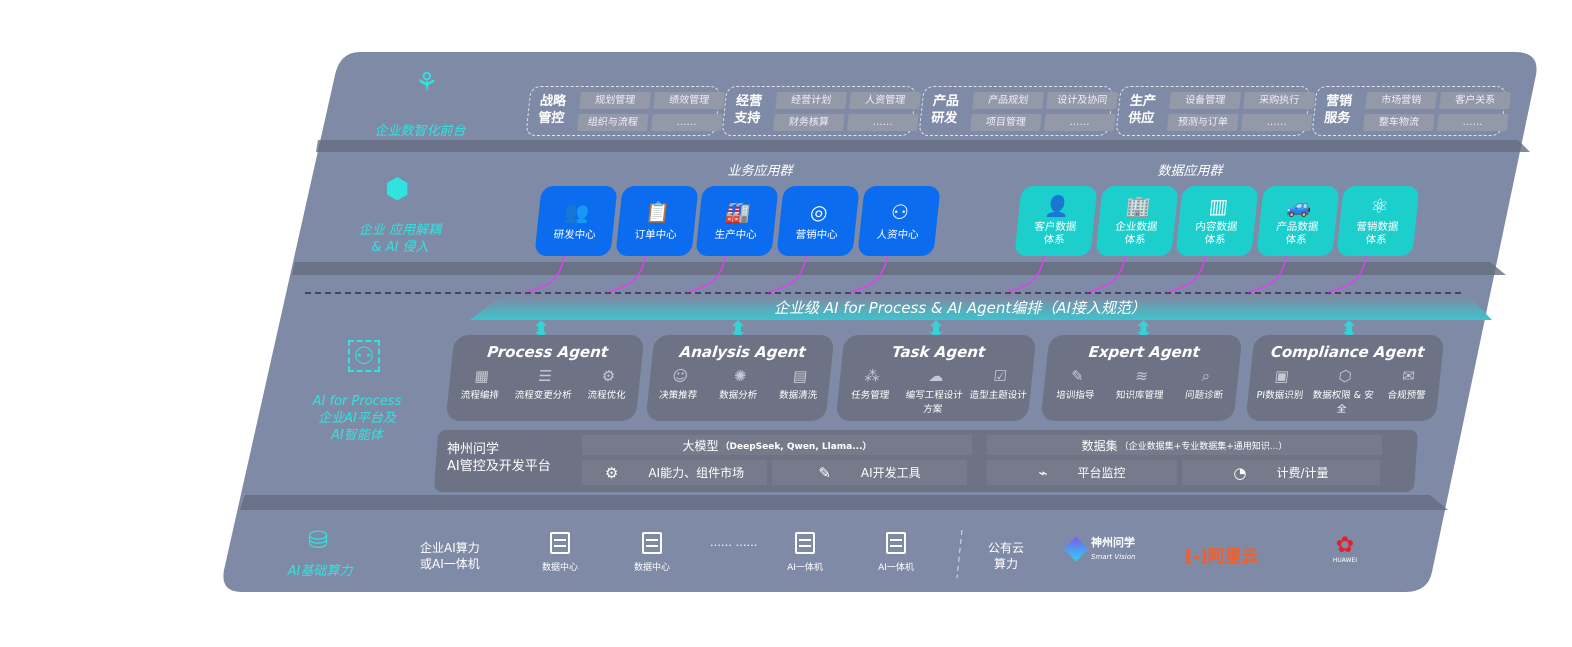  I want to click on front-chip: 客户关系, so click(1475, 100).